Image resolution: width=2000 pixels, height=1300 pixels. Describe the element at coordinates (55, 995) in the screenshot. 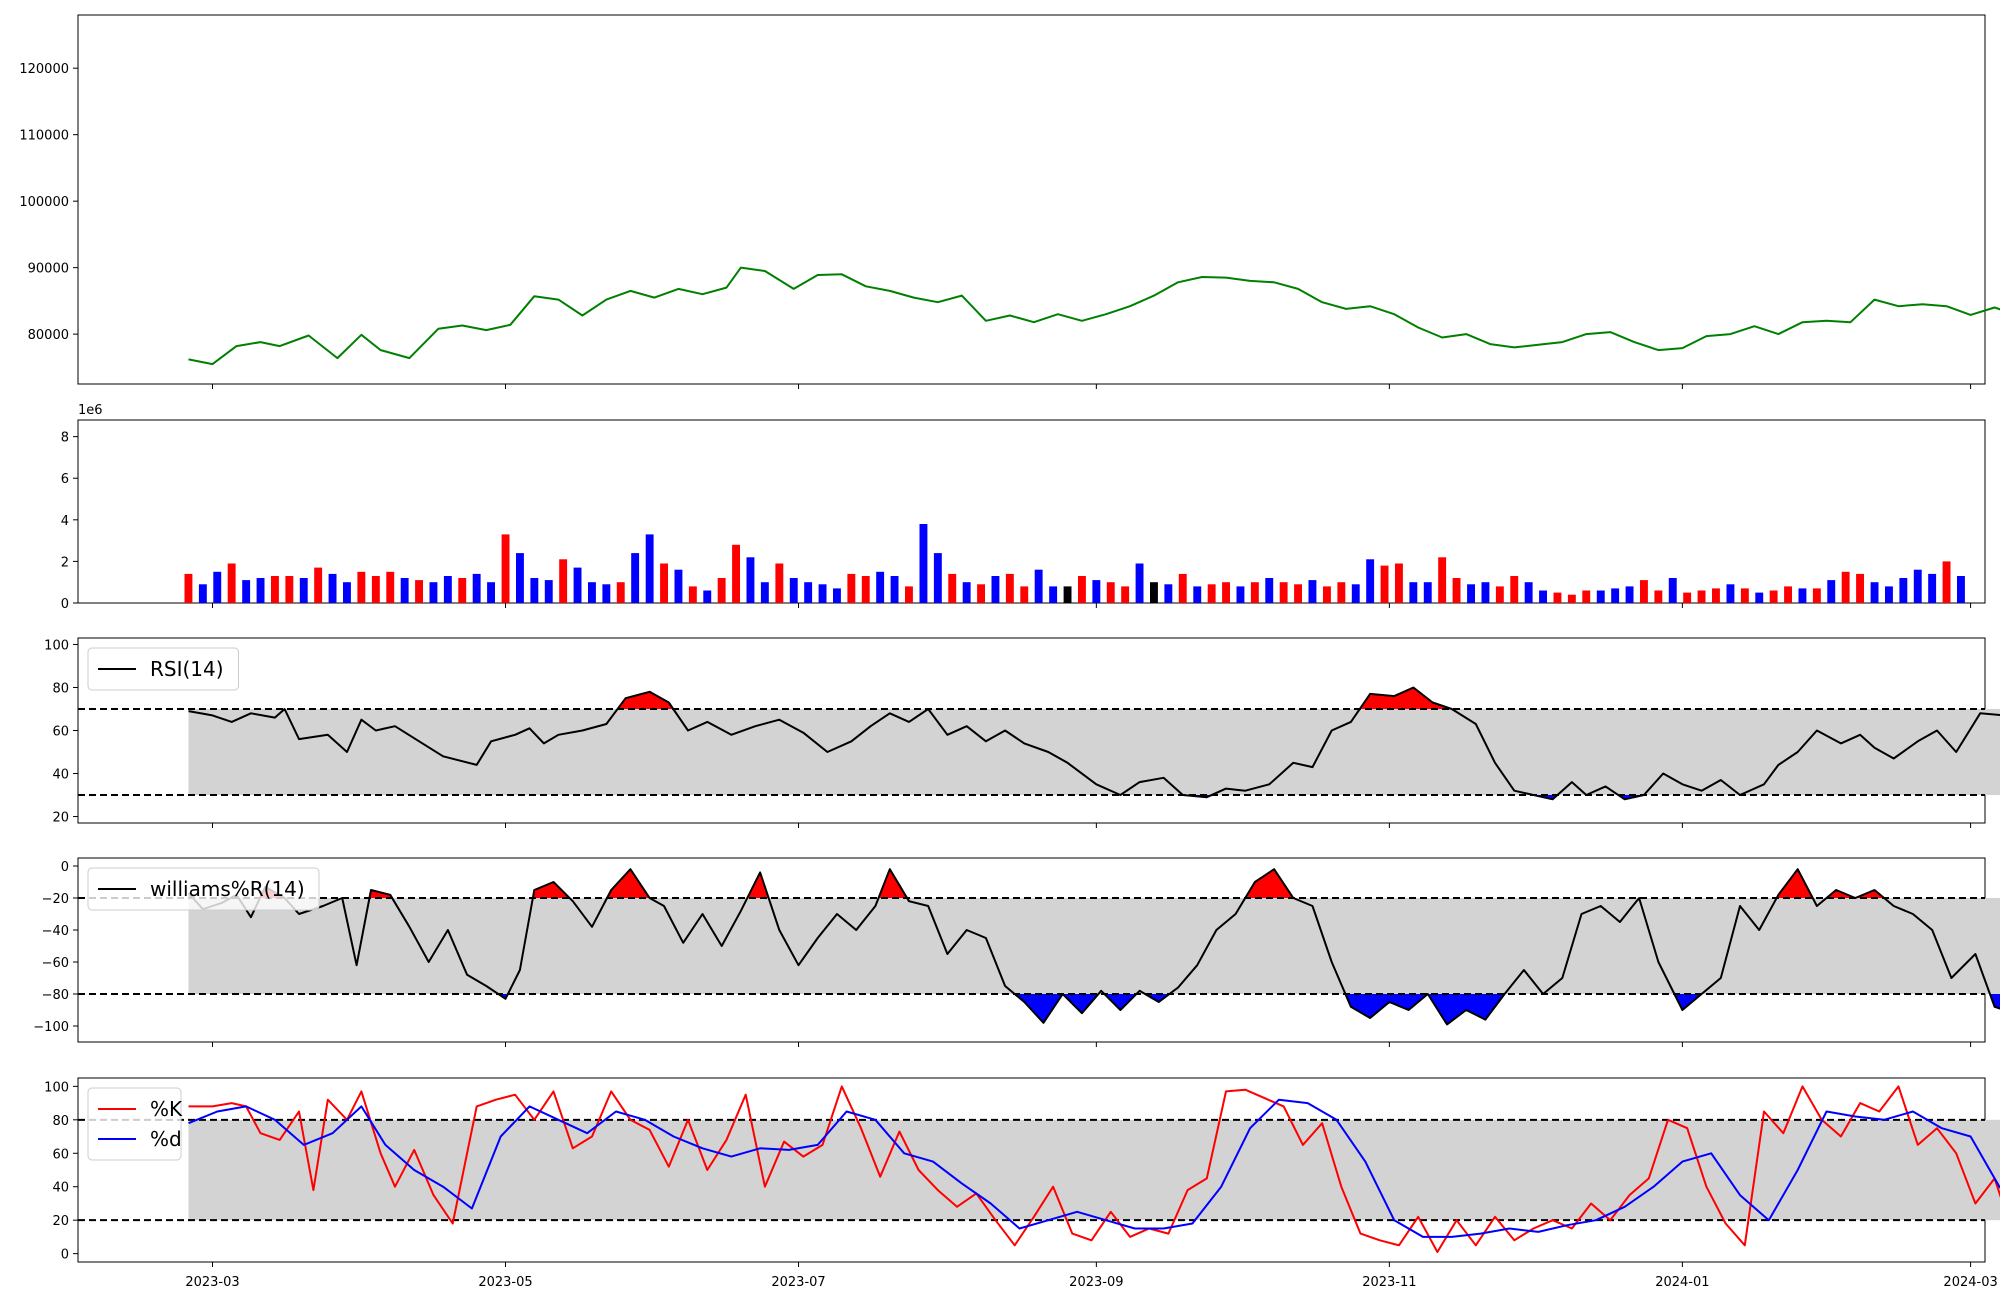

I see `y-tick-label: −80` at that location.